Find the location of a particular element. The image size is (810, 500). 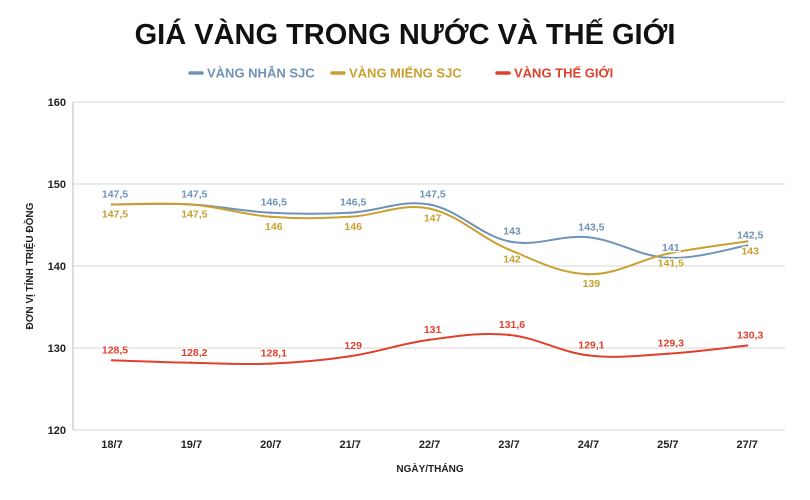

data-label: 147 is located at coordinates (433, 219).